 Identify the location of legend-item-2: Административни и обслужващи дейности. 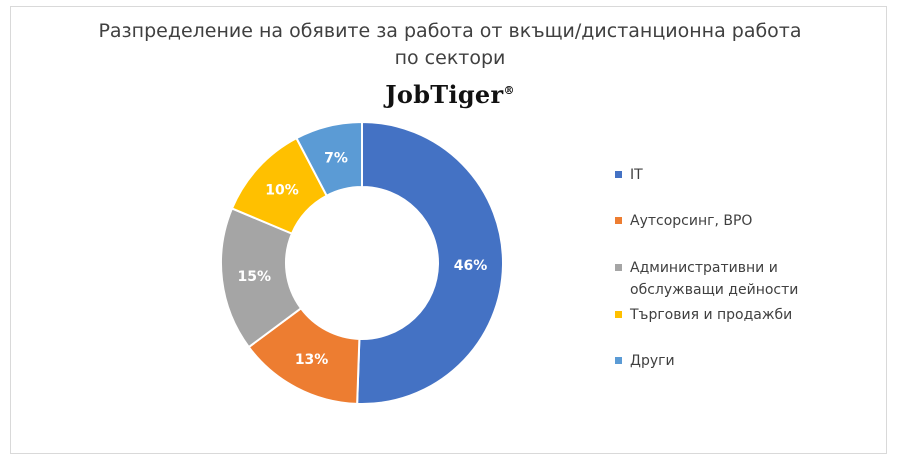
(735, 279).